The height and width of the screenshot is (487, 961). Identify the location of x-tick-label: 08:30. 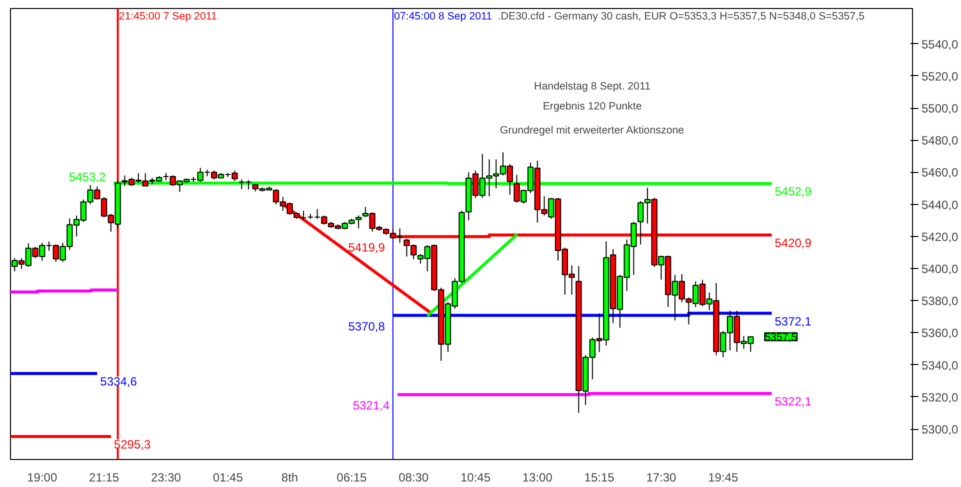
(413, 477).